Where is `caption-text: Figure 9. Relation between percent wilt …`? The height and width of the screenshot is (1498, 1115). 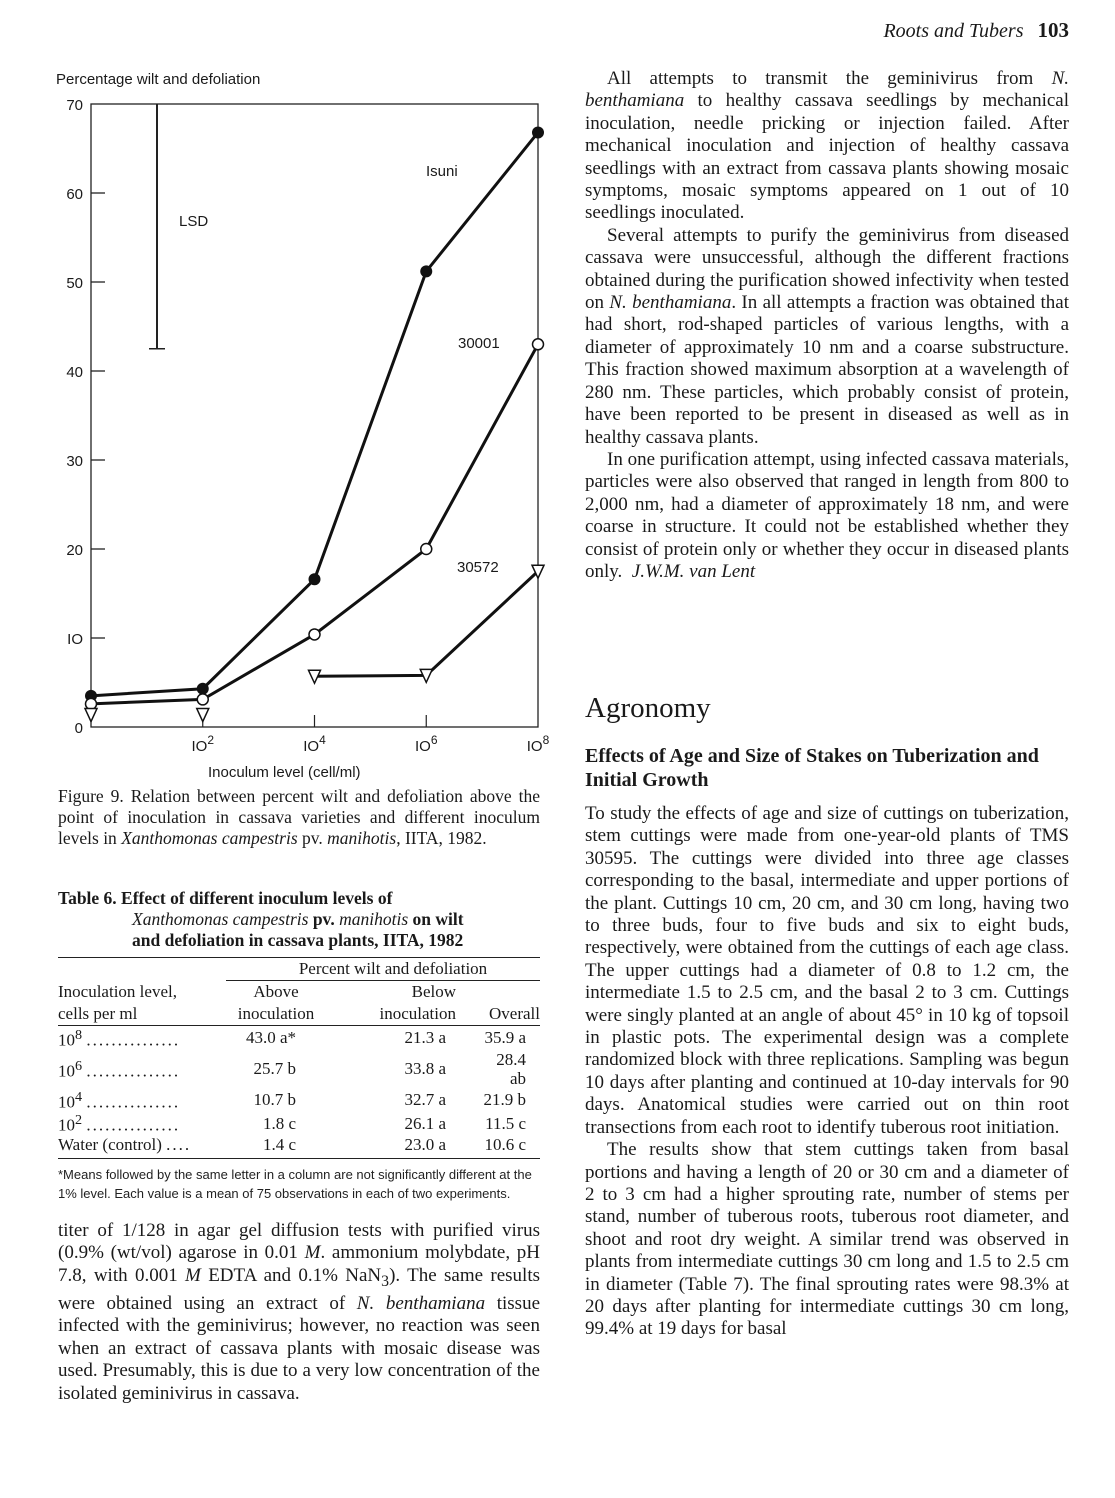 caption-text: Figure 9. Relation between percent wilt … is located at coordinates (299, 817).